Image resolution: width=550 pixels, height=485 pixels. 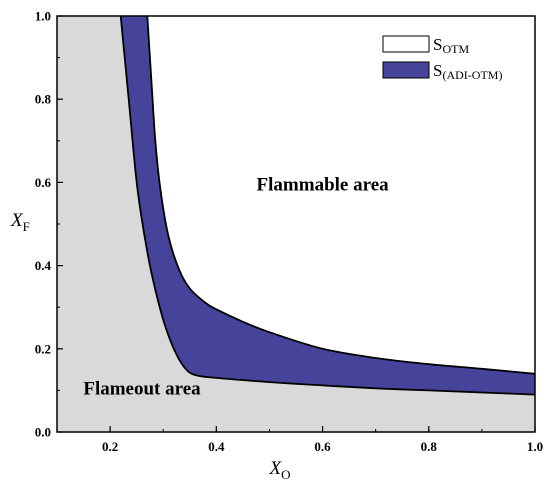 I want to click on svg-text: XO, so click(x=280, y=470).